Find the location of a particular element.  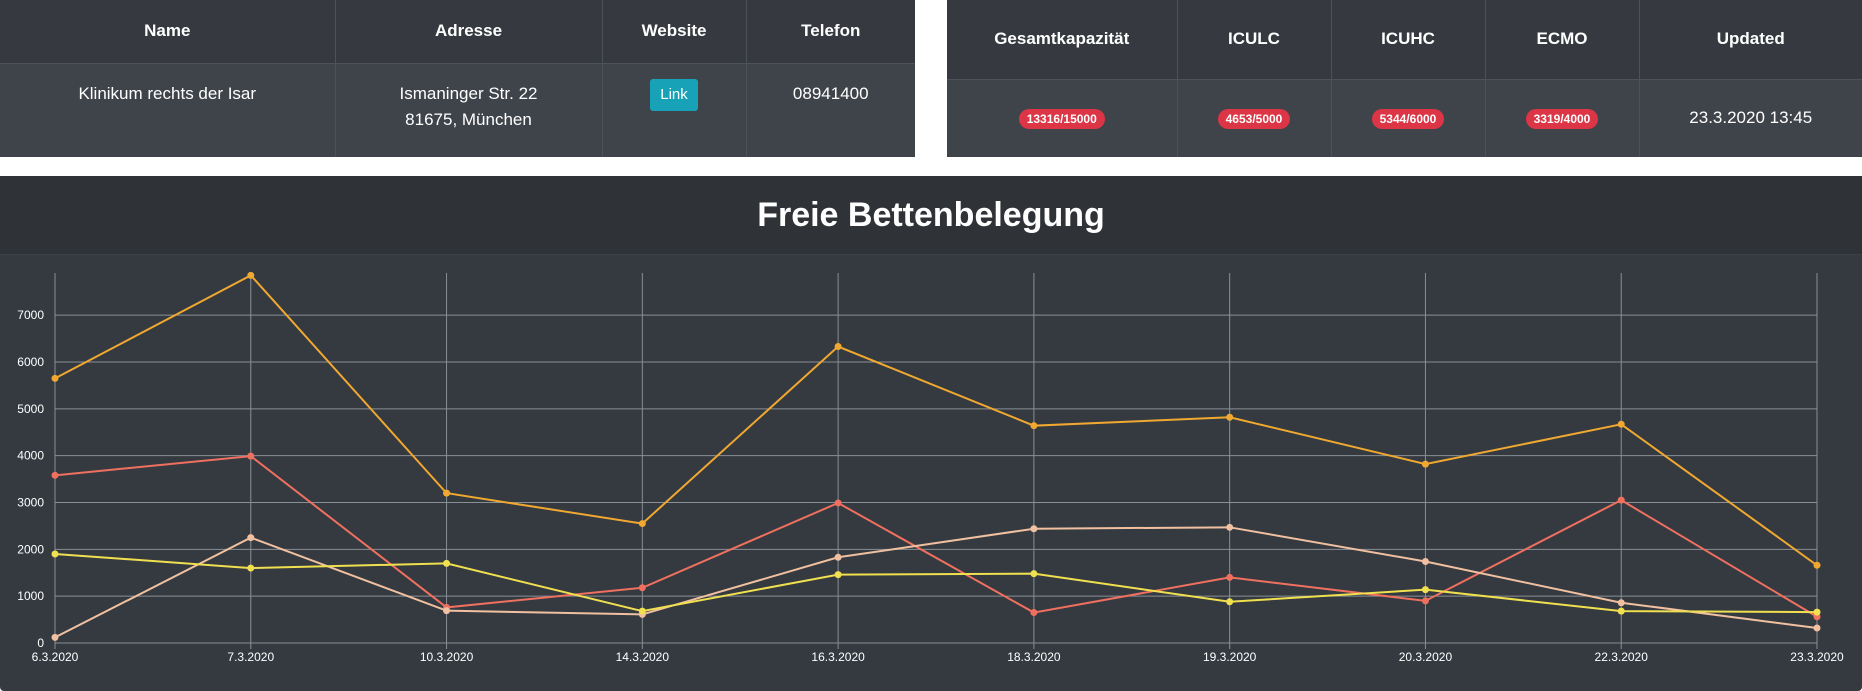

website-cell: Link is located at coordinates (674, 110).